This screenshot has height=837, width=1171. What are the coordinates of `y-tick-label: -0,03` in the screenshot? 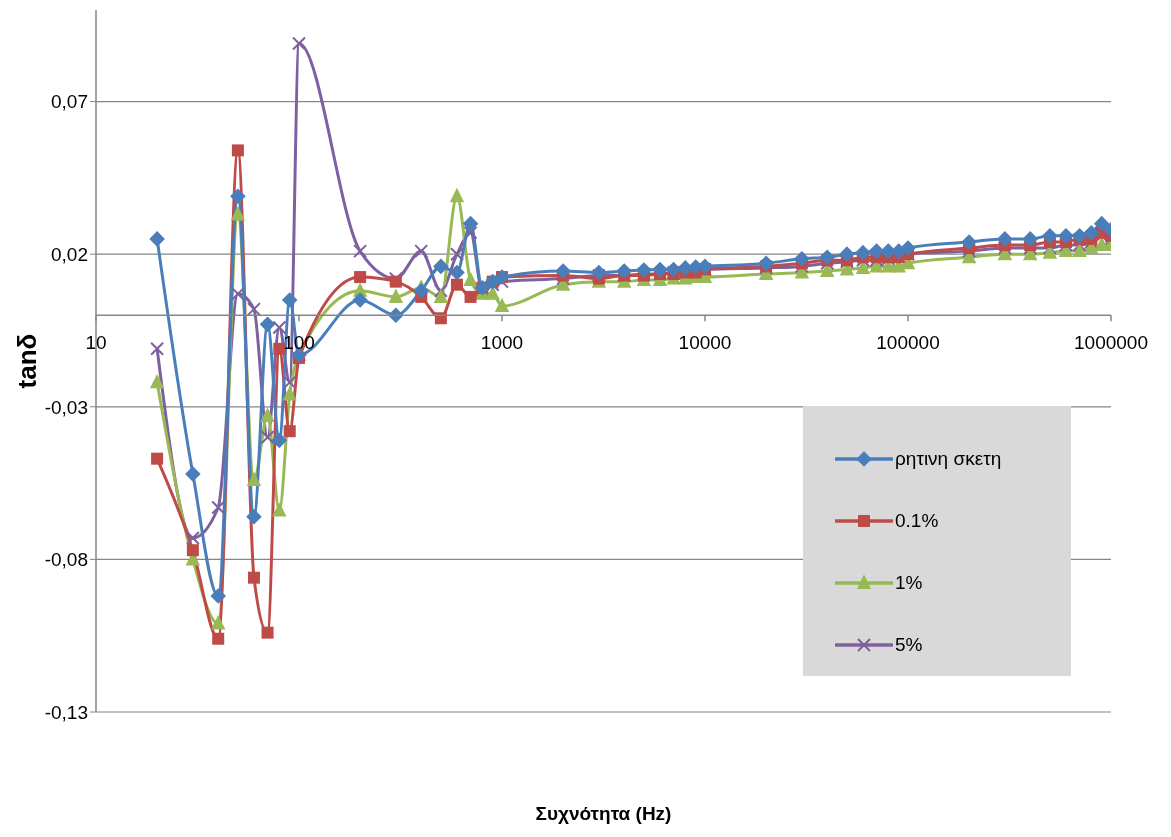 It's located at (66, 407).